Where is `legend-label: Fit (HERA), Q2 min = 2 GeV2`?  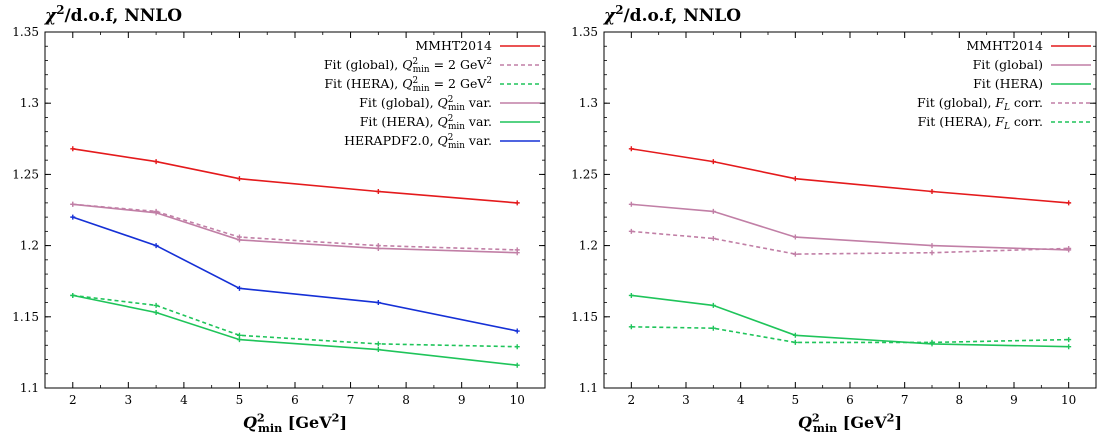 legend-label: Fit (HERA), Q2 min = 2 GeV2 is located at coordinates (408, 85).